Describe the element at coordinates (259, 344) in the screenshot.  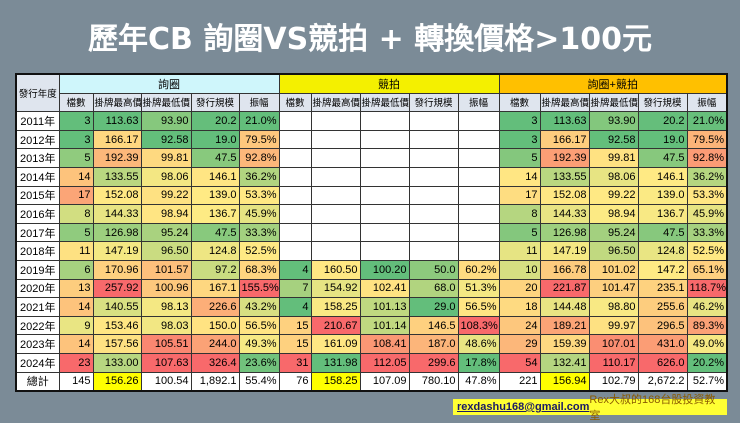
I see `data-cell: 49.3%` at that location.